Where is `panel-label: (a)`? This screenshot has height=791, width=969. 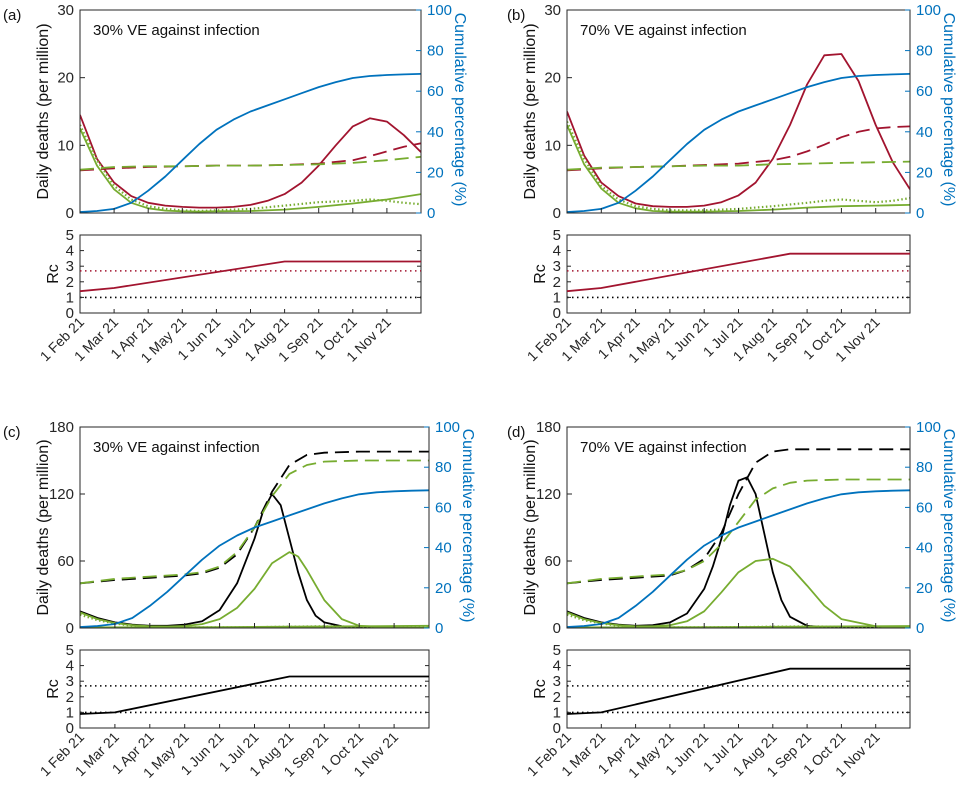 panel-label: (a) is located at coordinates (12, 15).